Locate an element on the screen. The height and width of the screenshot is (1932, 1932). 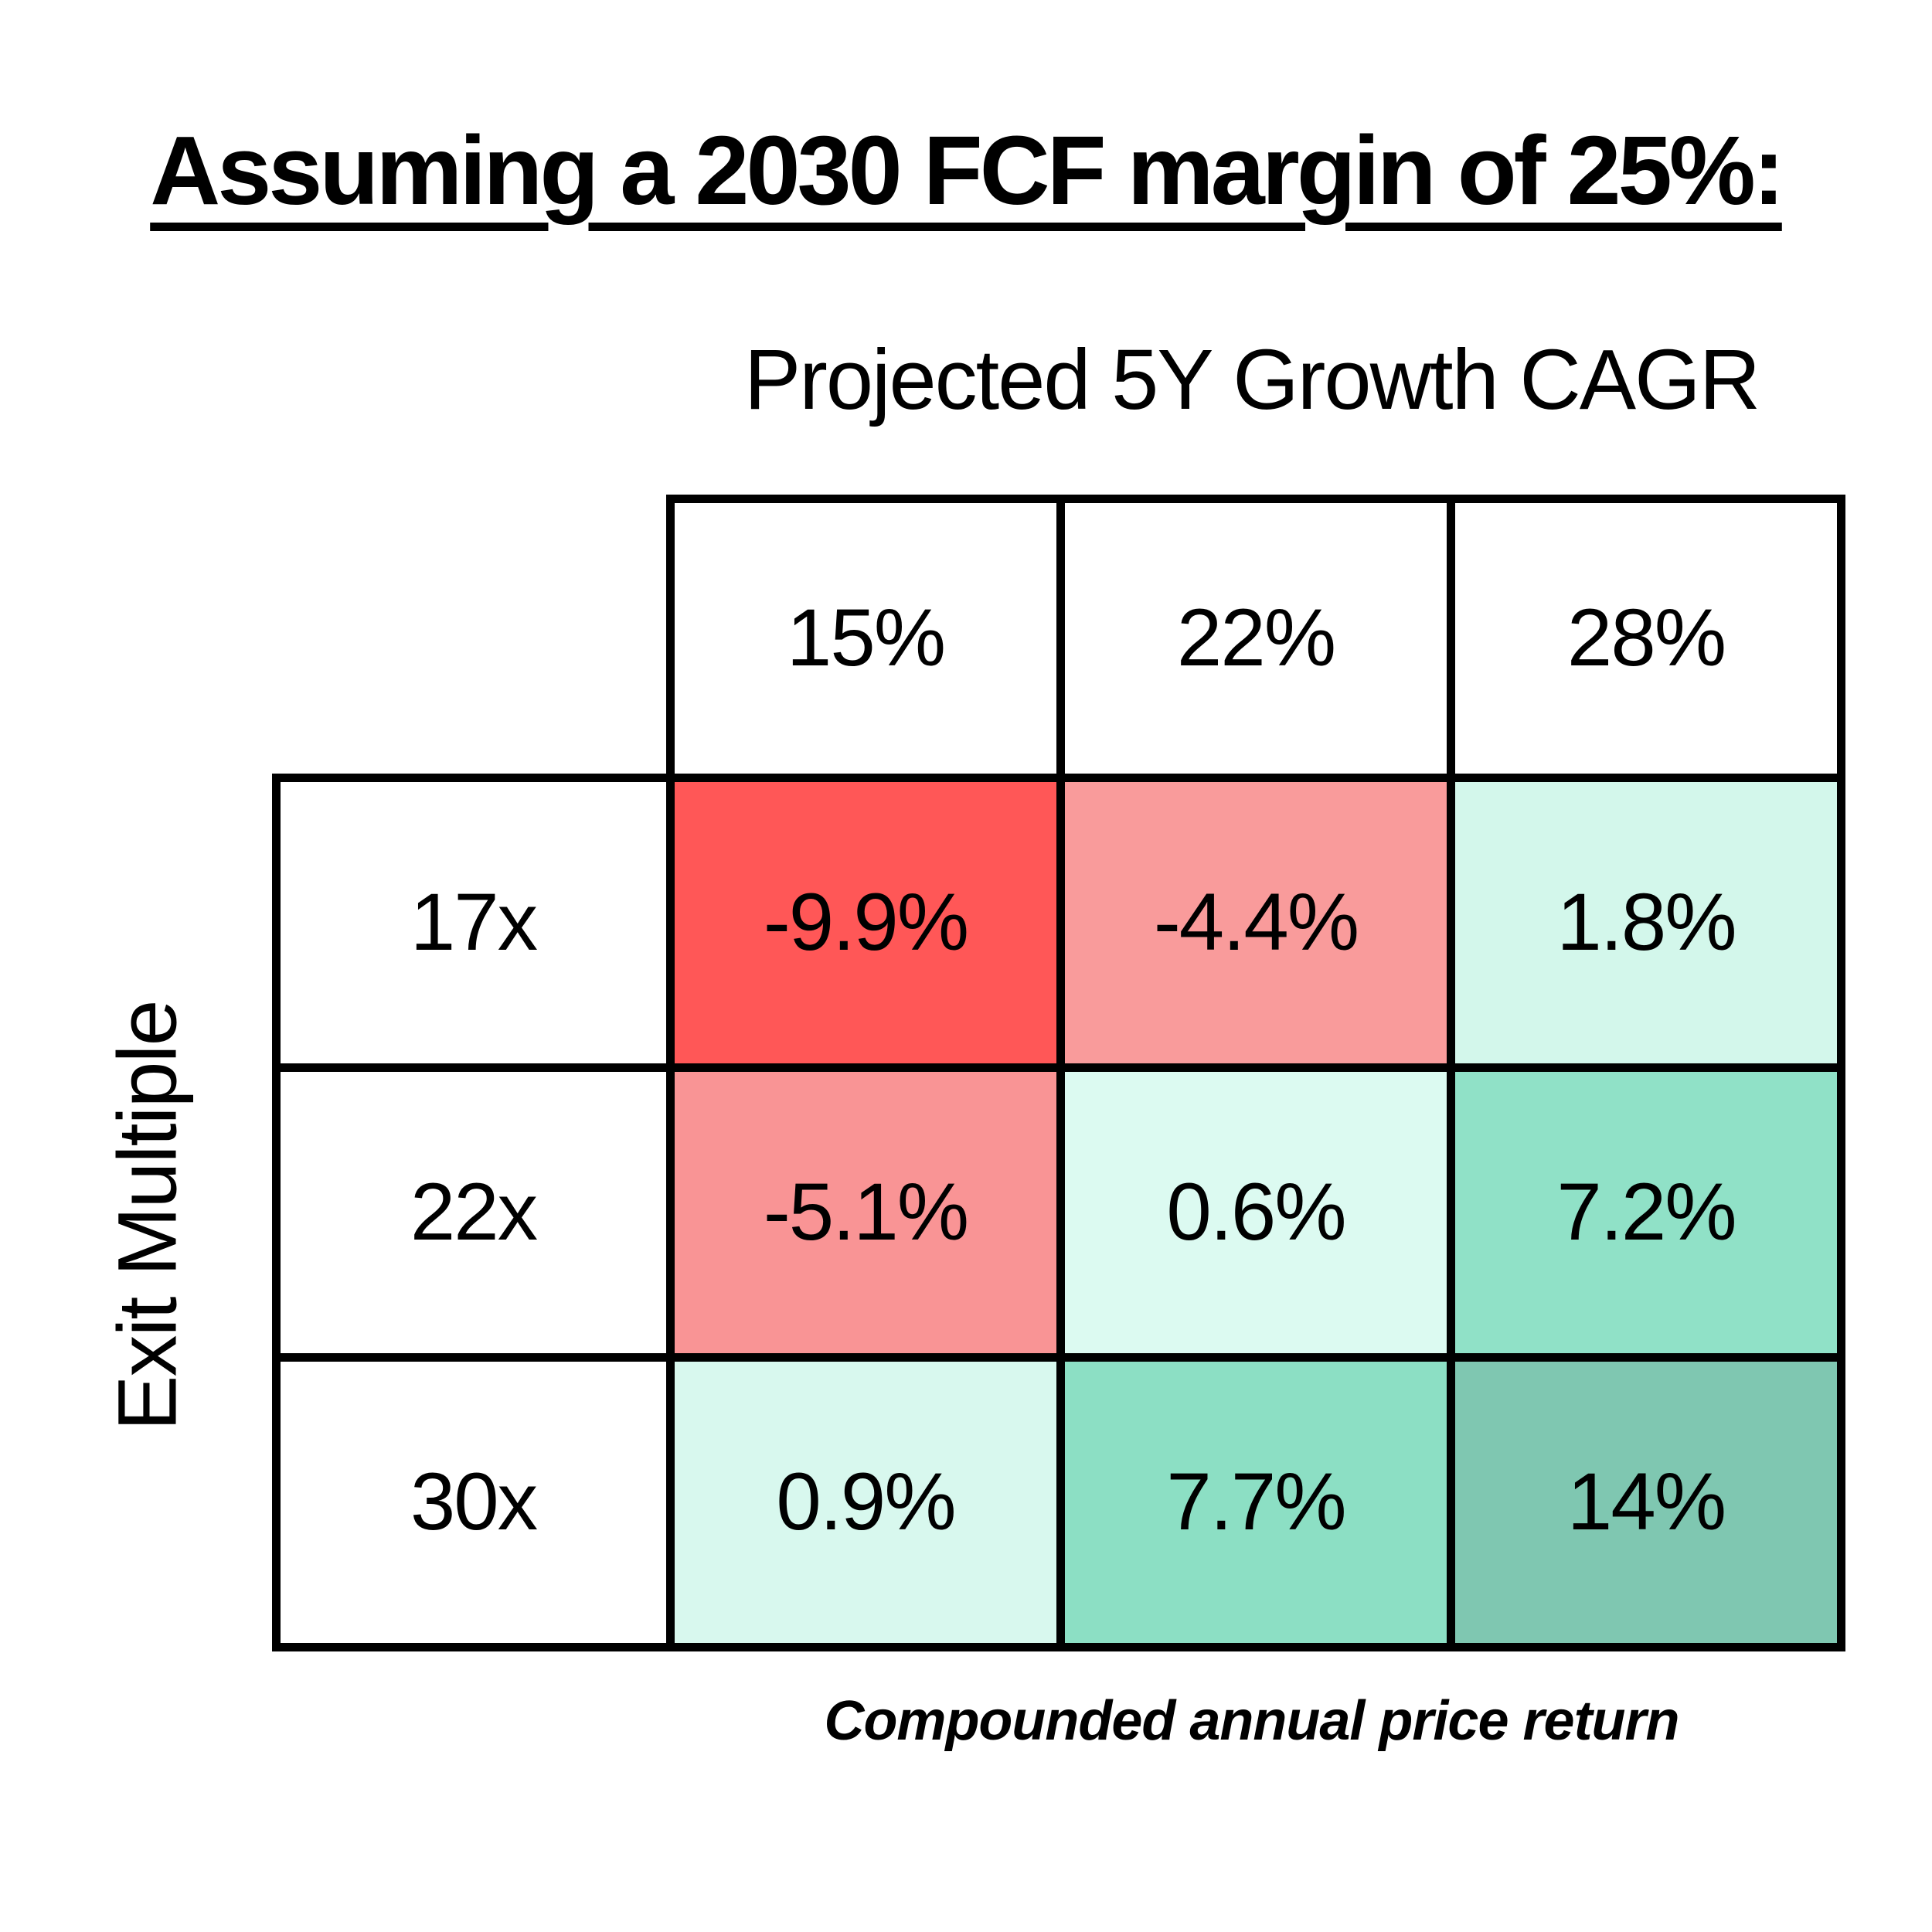
cell-22x-28pct: 7.2% is located at coordinates (1646, 1212).